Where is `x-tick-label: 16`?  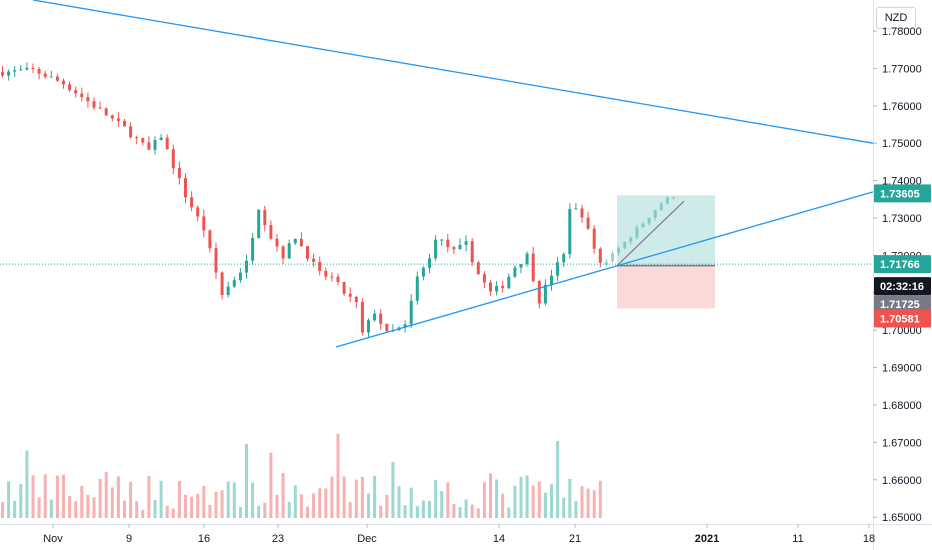 x-tick-label: 16 is located at coordinates (204, 539).